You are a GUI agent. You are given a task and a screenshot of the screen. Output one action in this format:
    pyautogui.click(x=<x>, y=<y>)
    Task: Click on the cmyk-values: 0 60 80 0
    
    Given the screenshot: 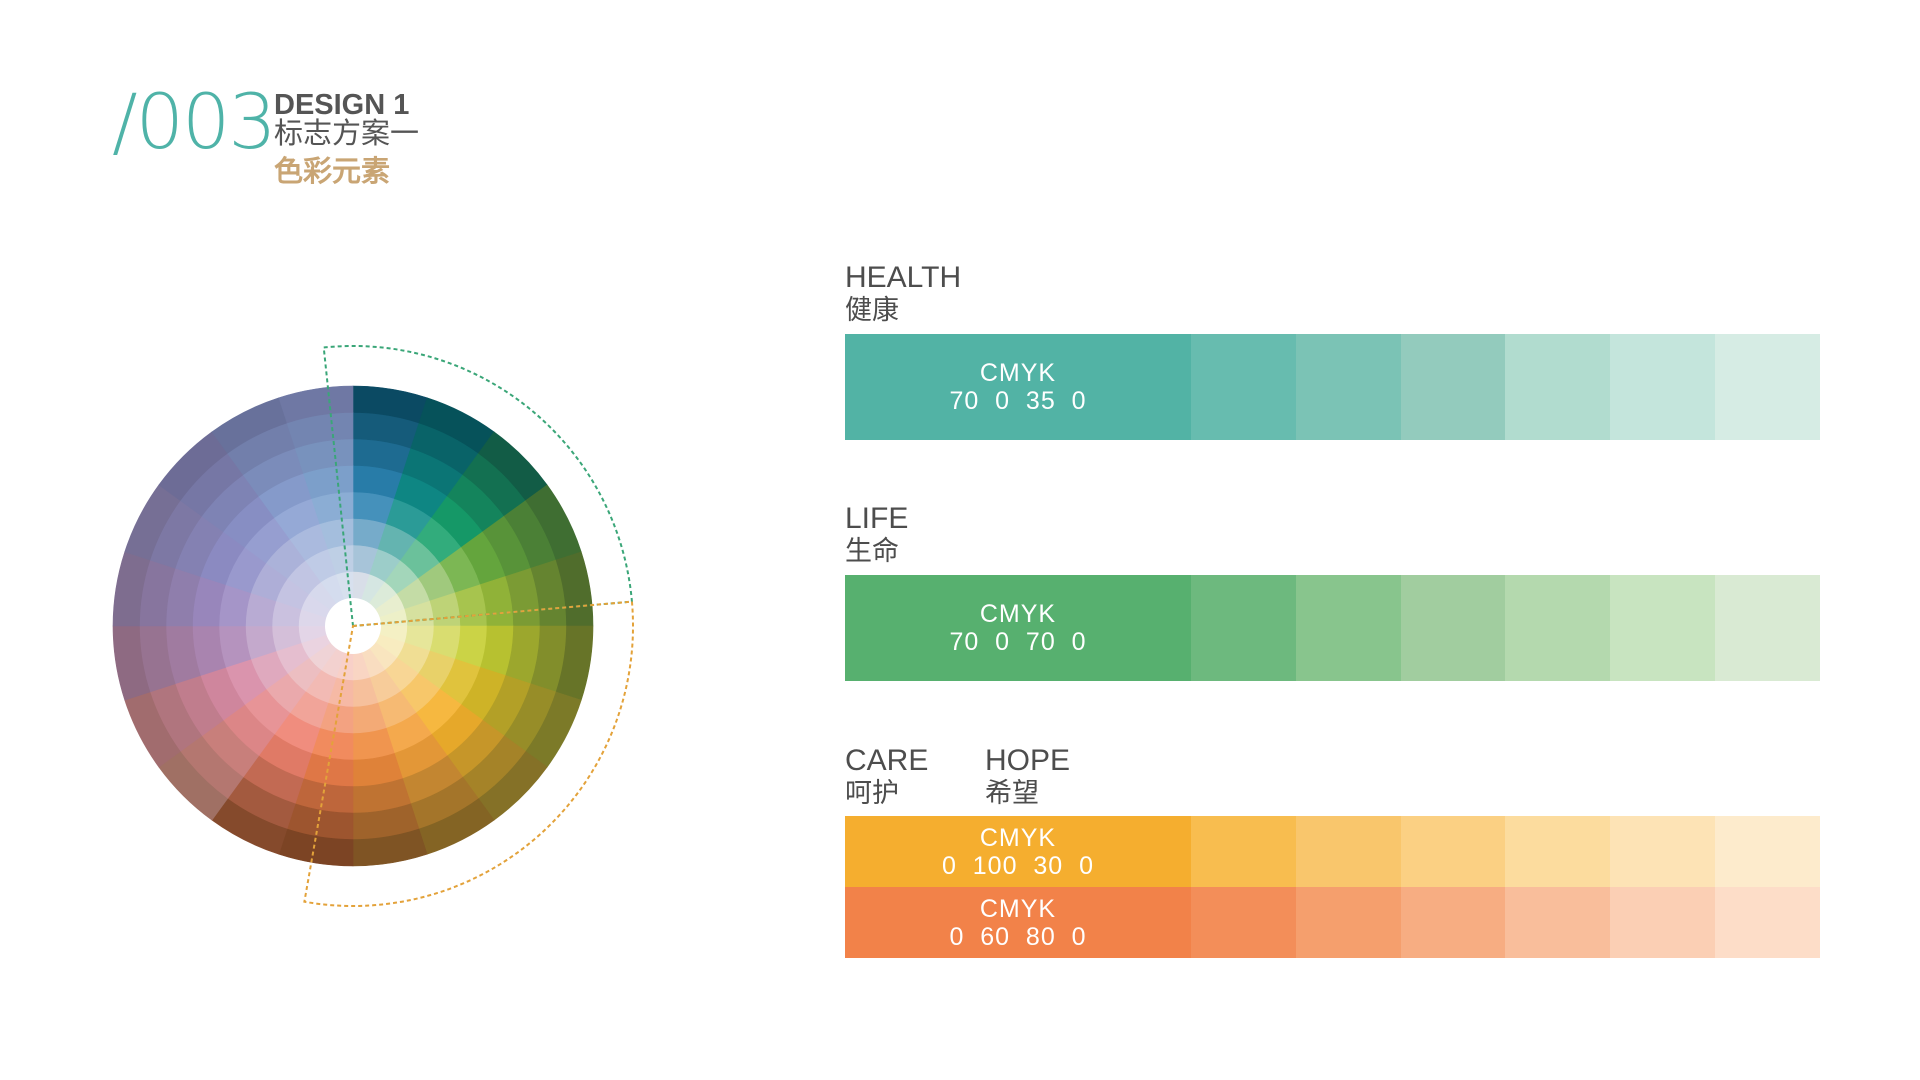 What is the action you would take?
    pyautogui.click(x=1018, y=936)
    